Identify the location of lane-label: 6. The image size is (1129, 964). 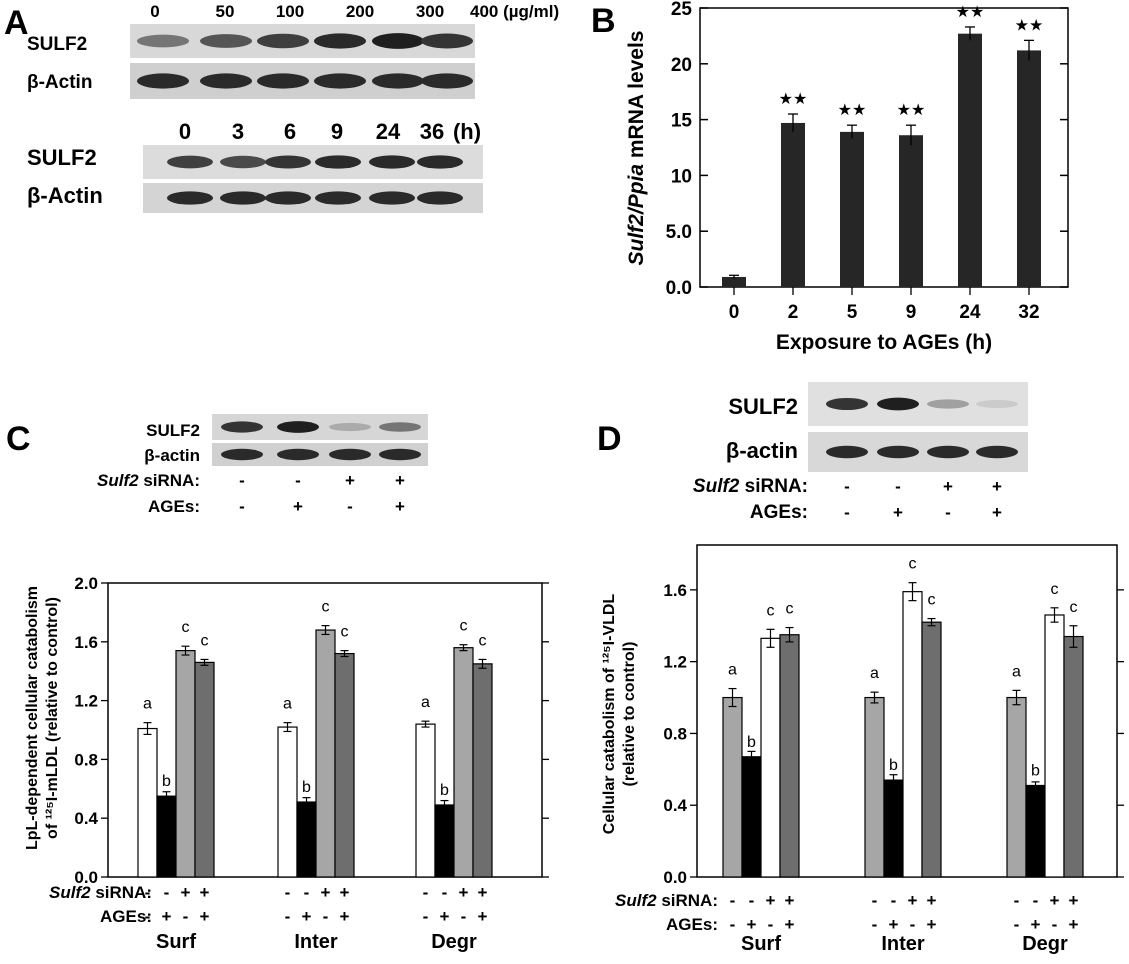
(290, 131).